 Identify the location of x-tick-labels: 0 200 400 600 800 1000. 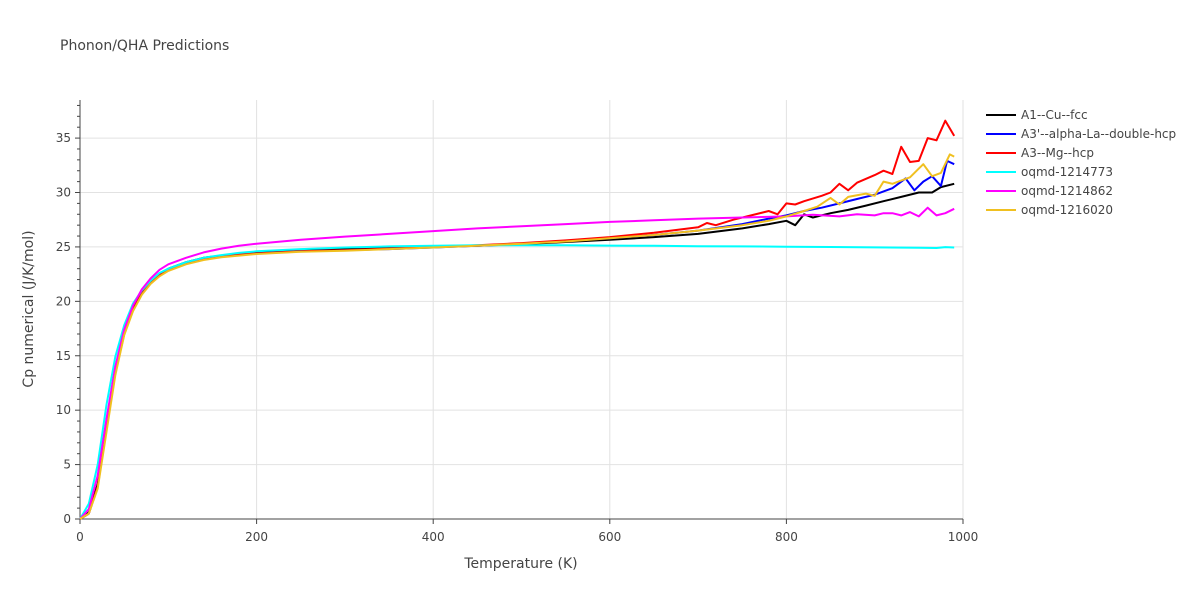
(527, 537).